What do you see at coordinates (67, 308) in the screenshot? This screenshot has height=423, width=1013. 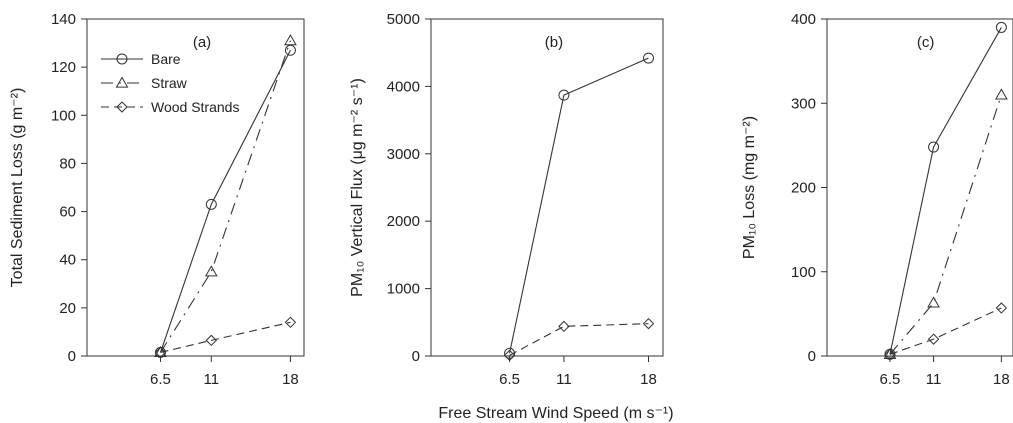 I see `y-tick-label: 20` at bounding box center [67, 308].